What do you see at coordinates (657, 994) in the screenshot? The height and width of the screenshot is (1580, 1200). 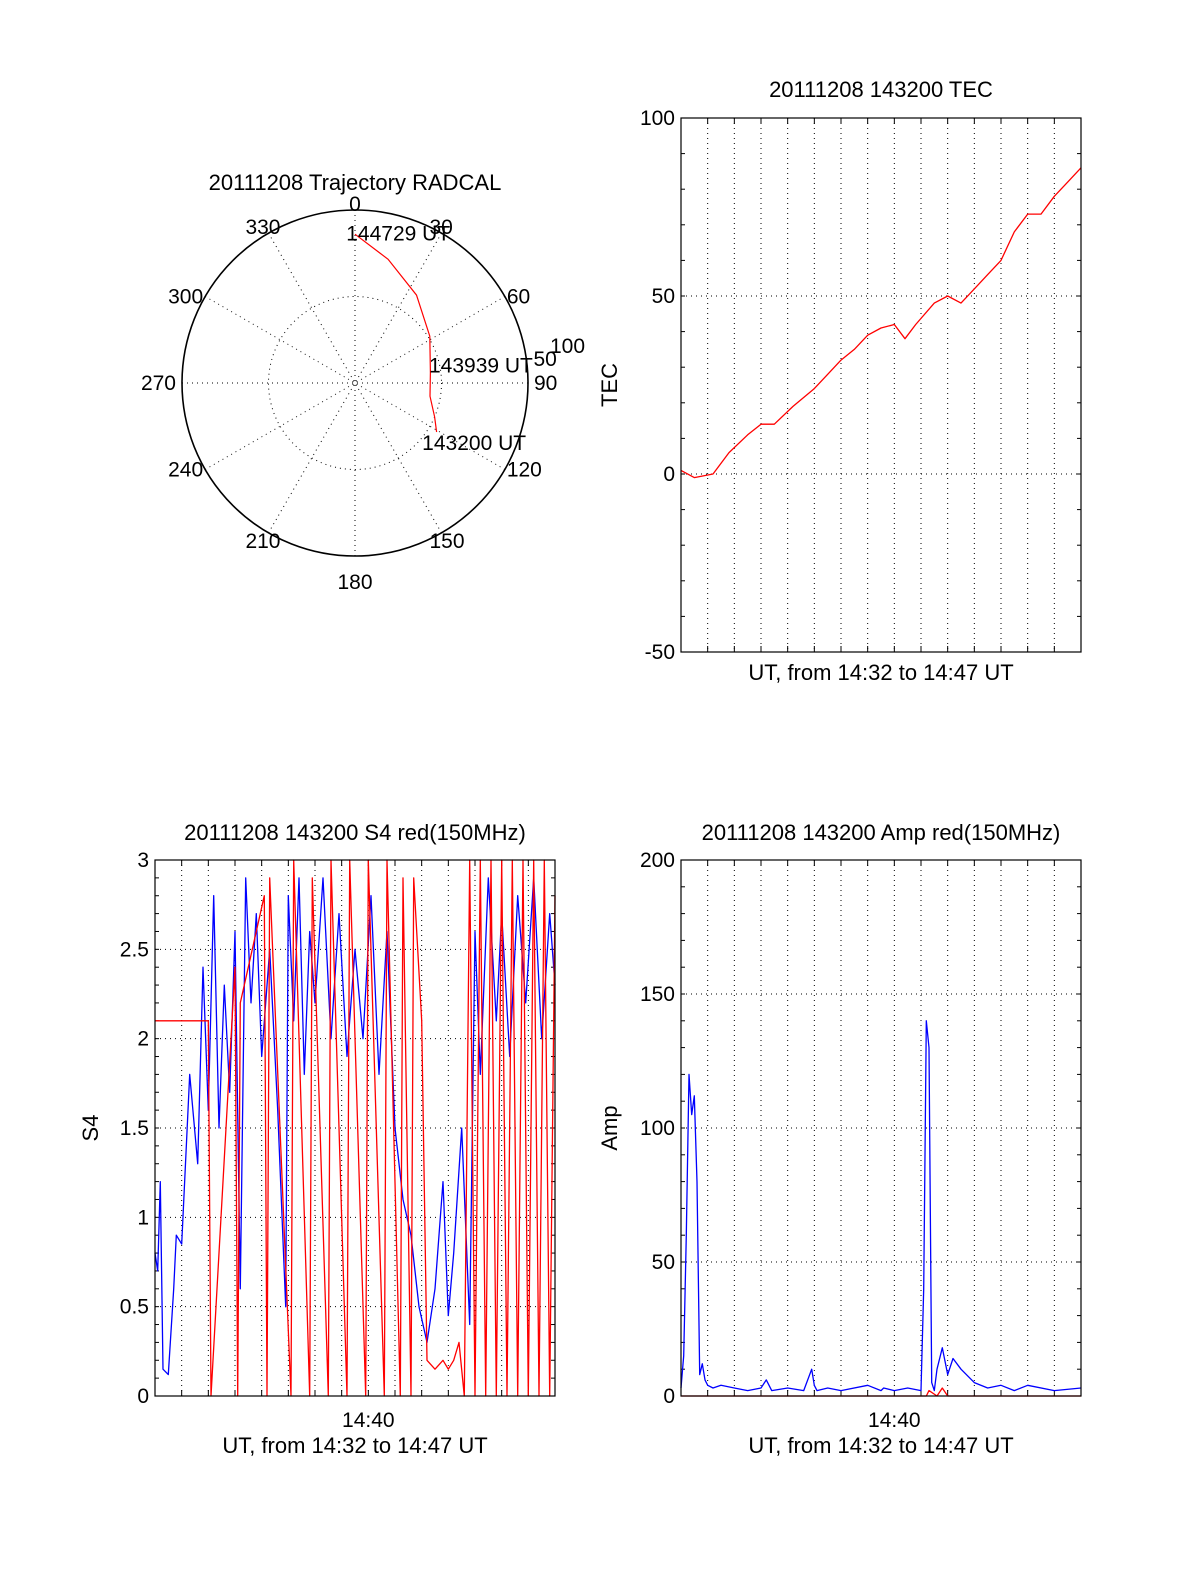 I see `amp-ytick-label: 150` at bounding box center [657, 994].